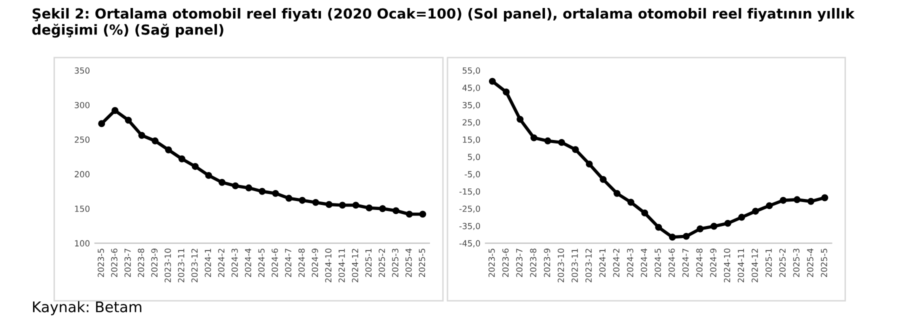  I want to click on x-tick-label: 2023-8, so click(533, 262).